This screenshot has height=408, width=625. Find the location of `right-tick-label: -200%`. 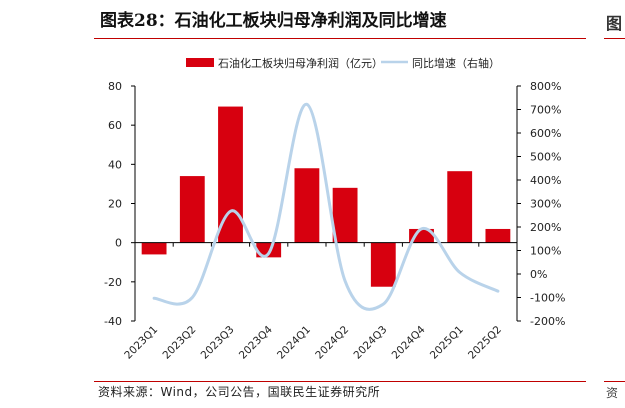

right-tick-label: -200% is located at coordinates (547, 321).